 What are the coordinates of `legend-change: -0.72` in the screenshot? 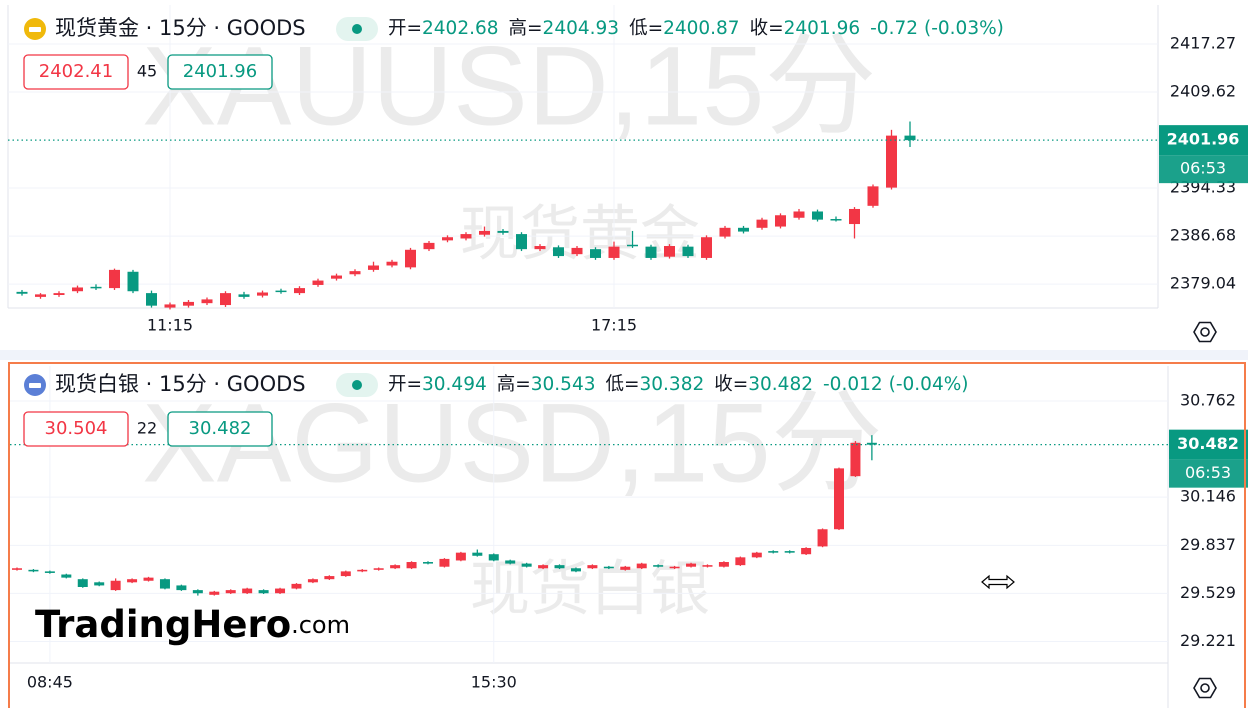 It's located at (894, 28).